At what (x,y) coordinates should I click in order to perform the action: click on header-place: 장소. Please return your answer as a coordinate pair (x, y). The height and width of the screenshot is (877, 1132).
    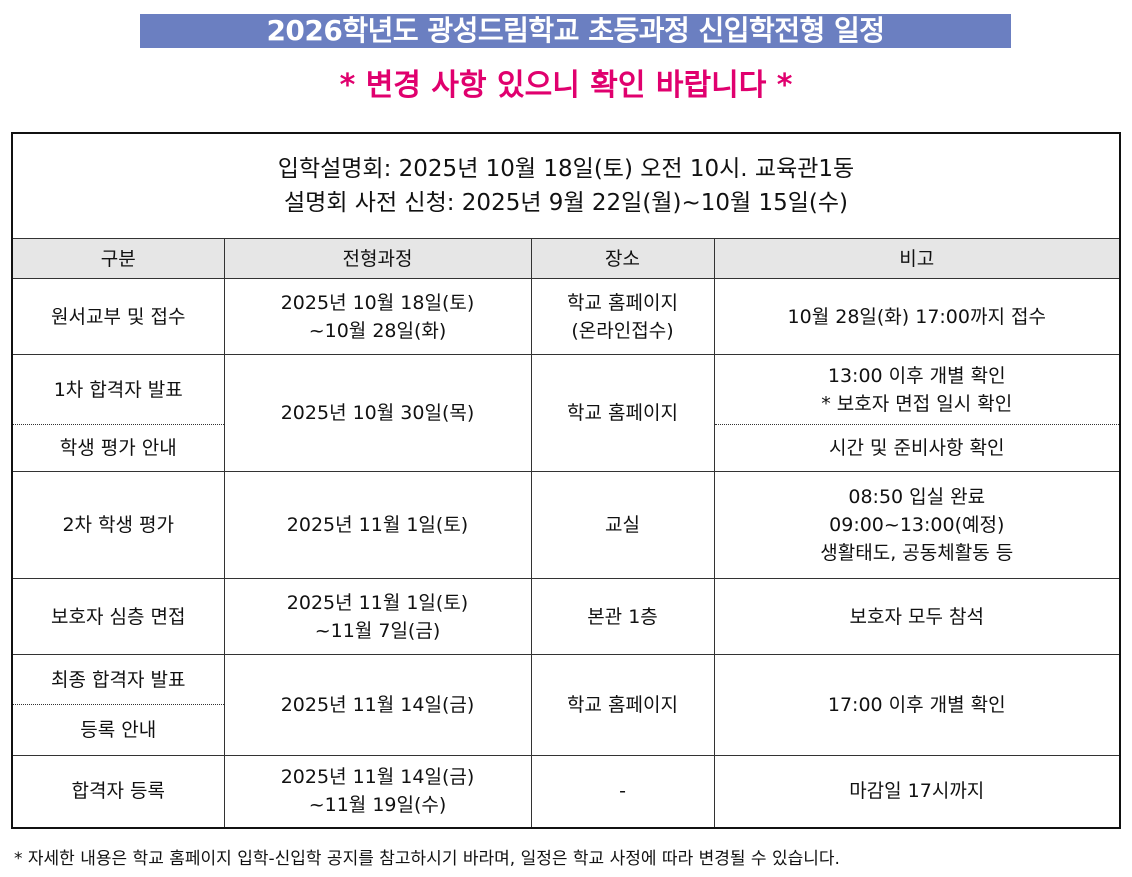
    Looking at the image, I should click on (622, 258).